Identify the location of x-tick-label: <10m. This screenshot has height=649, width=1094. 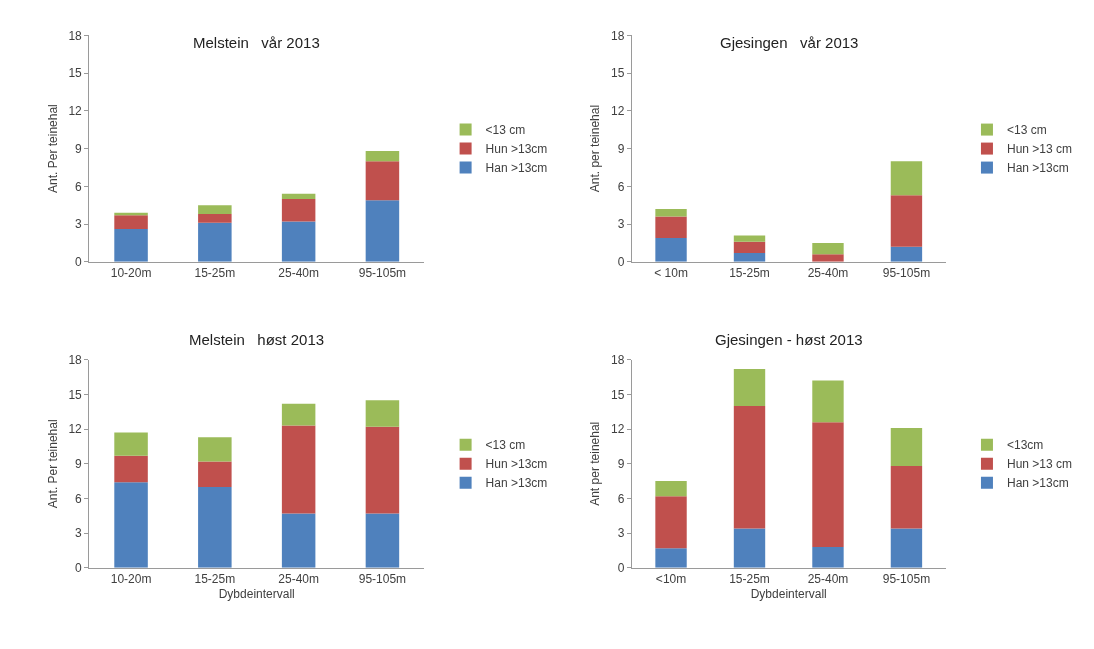
(671, 579).